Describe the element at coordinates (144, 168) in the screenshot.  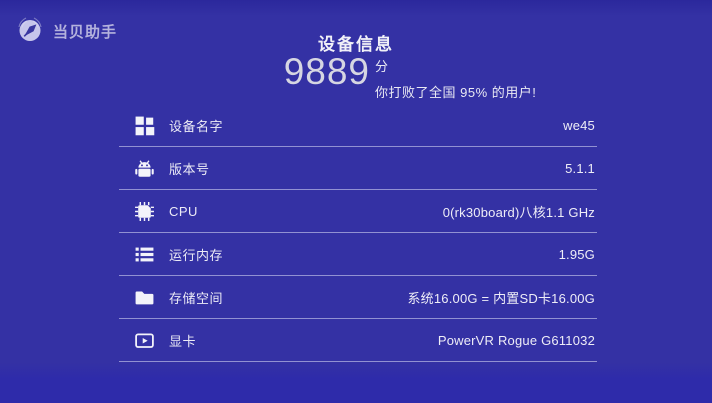
I see `android-icon` at that location.